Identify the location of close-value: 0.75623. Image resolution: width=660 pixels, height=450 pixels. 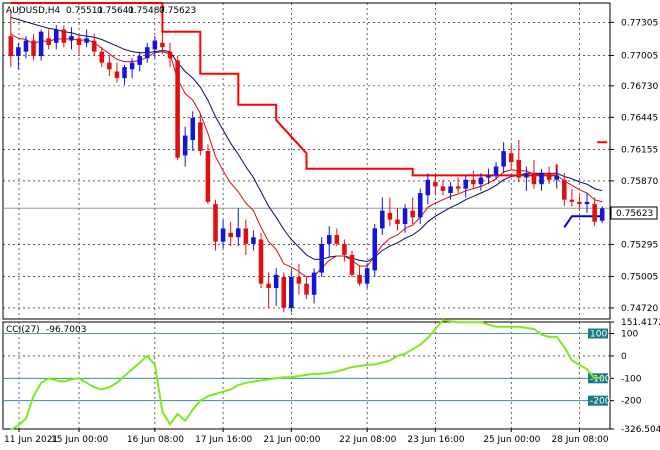
(177, 11).